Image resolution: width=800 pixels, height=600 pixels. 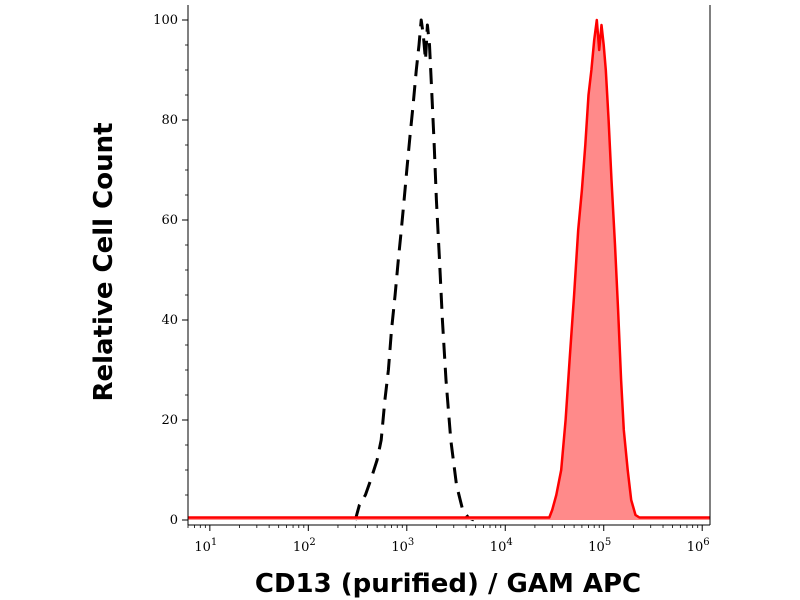 I want to click on series-0-dashed-line, so click(x=414, y=270).